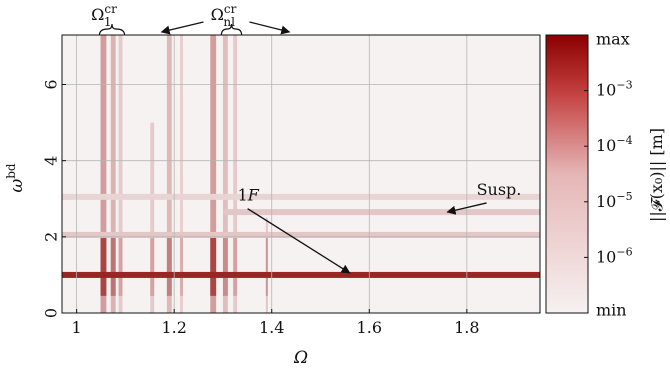  I want to click on colorbar-tick-label: 10⁻⁵, so click(614, 200).